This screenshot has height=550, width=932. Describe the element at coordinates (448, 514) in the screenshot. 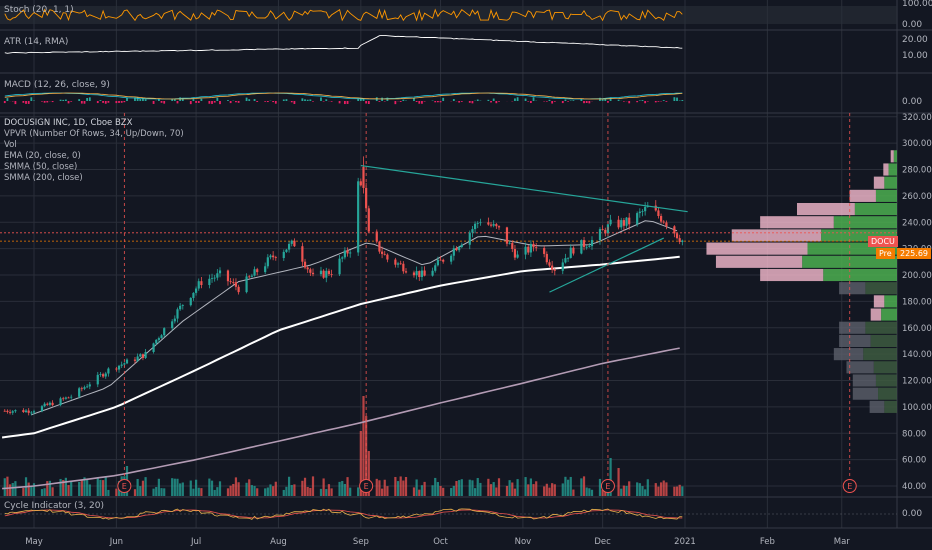

I see `cycle-pane` at that location.